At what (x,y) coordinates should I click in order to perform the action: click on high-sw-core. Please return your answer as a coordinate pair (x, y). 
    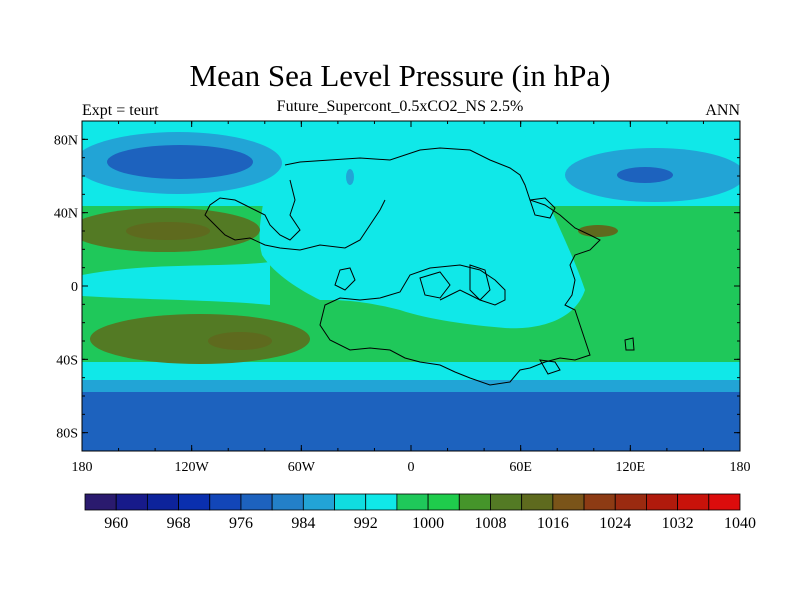
    Looking at the image, I should click on (240, 341).